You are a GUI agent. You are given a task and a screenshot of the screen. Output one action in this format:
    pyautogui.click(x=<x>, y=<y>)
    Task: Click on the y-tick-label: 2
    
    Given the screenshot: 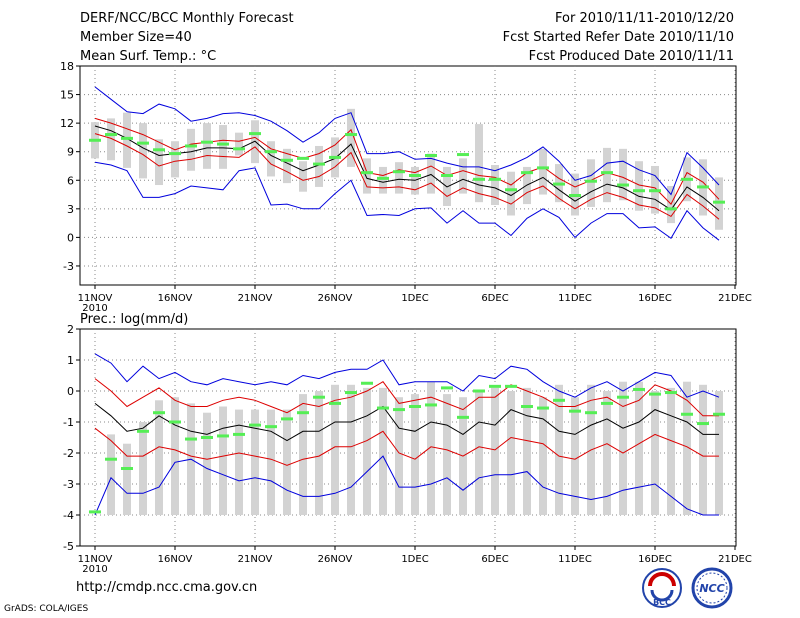 What is the action you would take?
    pyautogui.click(x=70, y=329)
    